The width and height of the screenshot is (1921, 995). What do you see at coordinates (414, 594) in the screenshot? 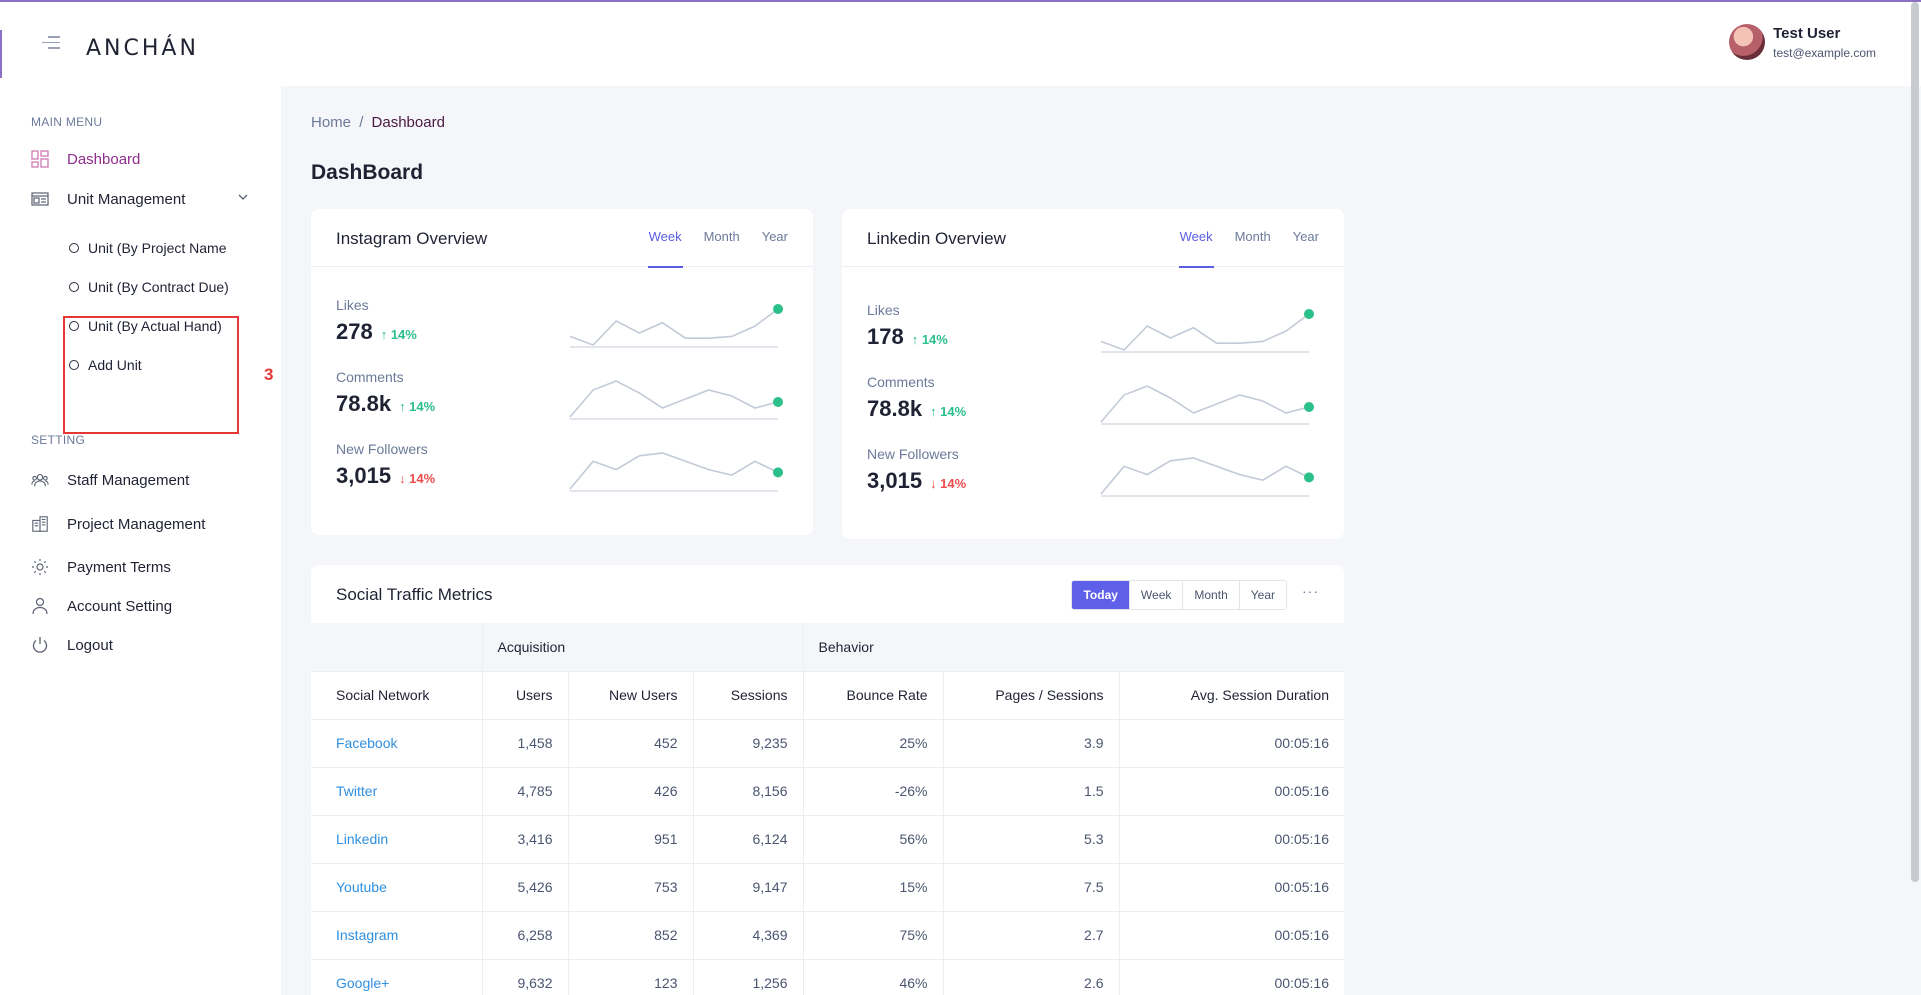
I see `card-title: Social Traffic Metrics` at bounding box center [414, 594].